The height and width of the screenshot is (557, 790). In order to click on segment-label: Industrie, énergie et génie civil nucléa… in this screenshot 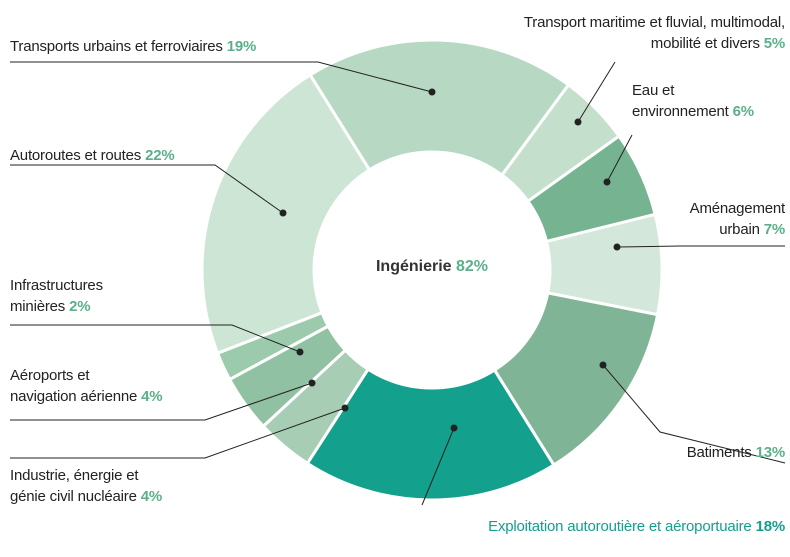, I will do `click(86, 486)`.